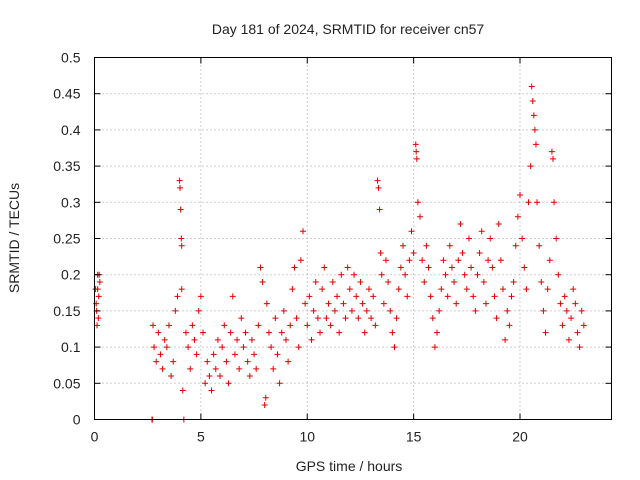 This screenshot has width=640, height=480. I want to click on y-tick-label: 0.1, so click(71, 347).